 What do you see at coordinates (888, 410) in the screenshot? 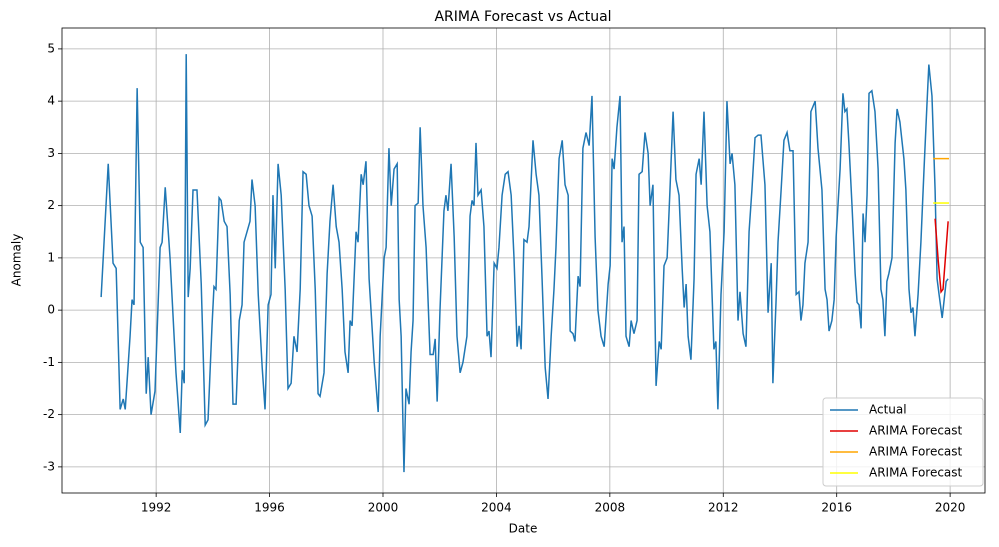
I see `legend-label: Actual` at bounding box center [888, 410].